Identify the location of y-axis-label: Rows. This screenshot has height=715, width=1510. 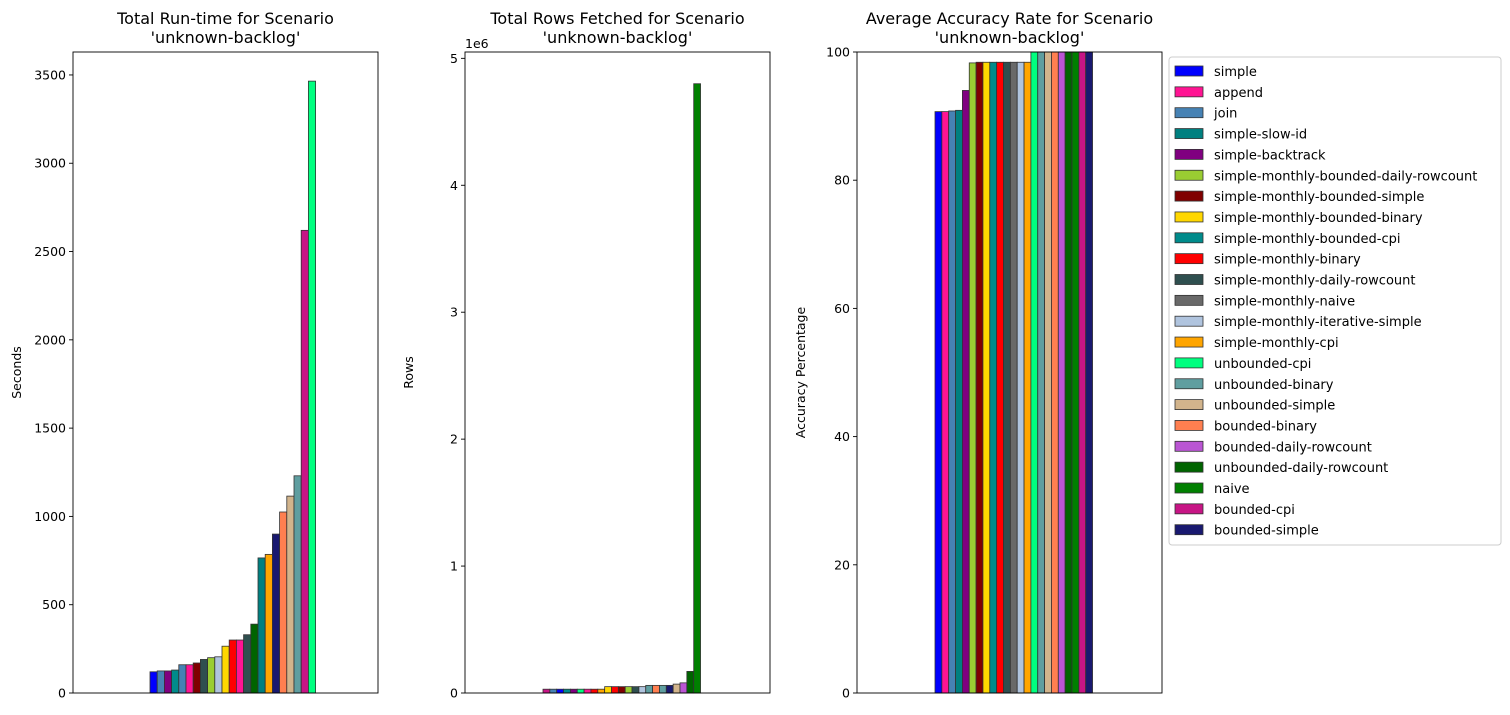
(408, 372).